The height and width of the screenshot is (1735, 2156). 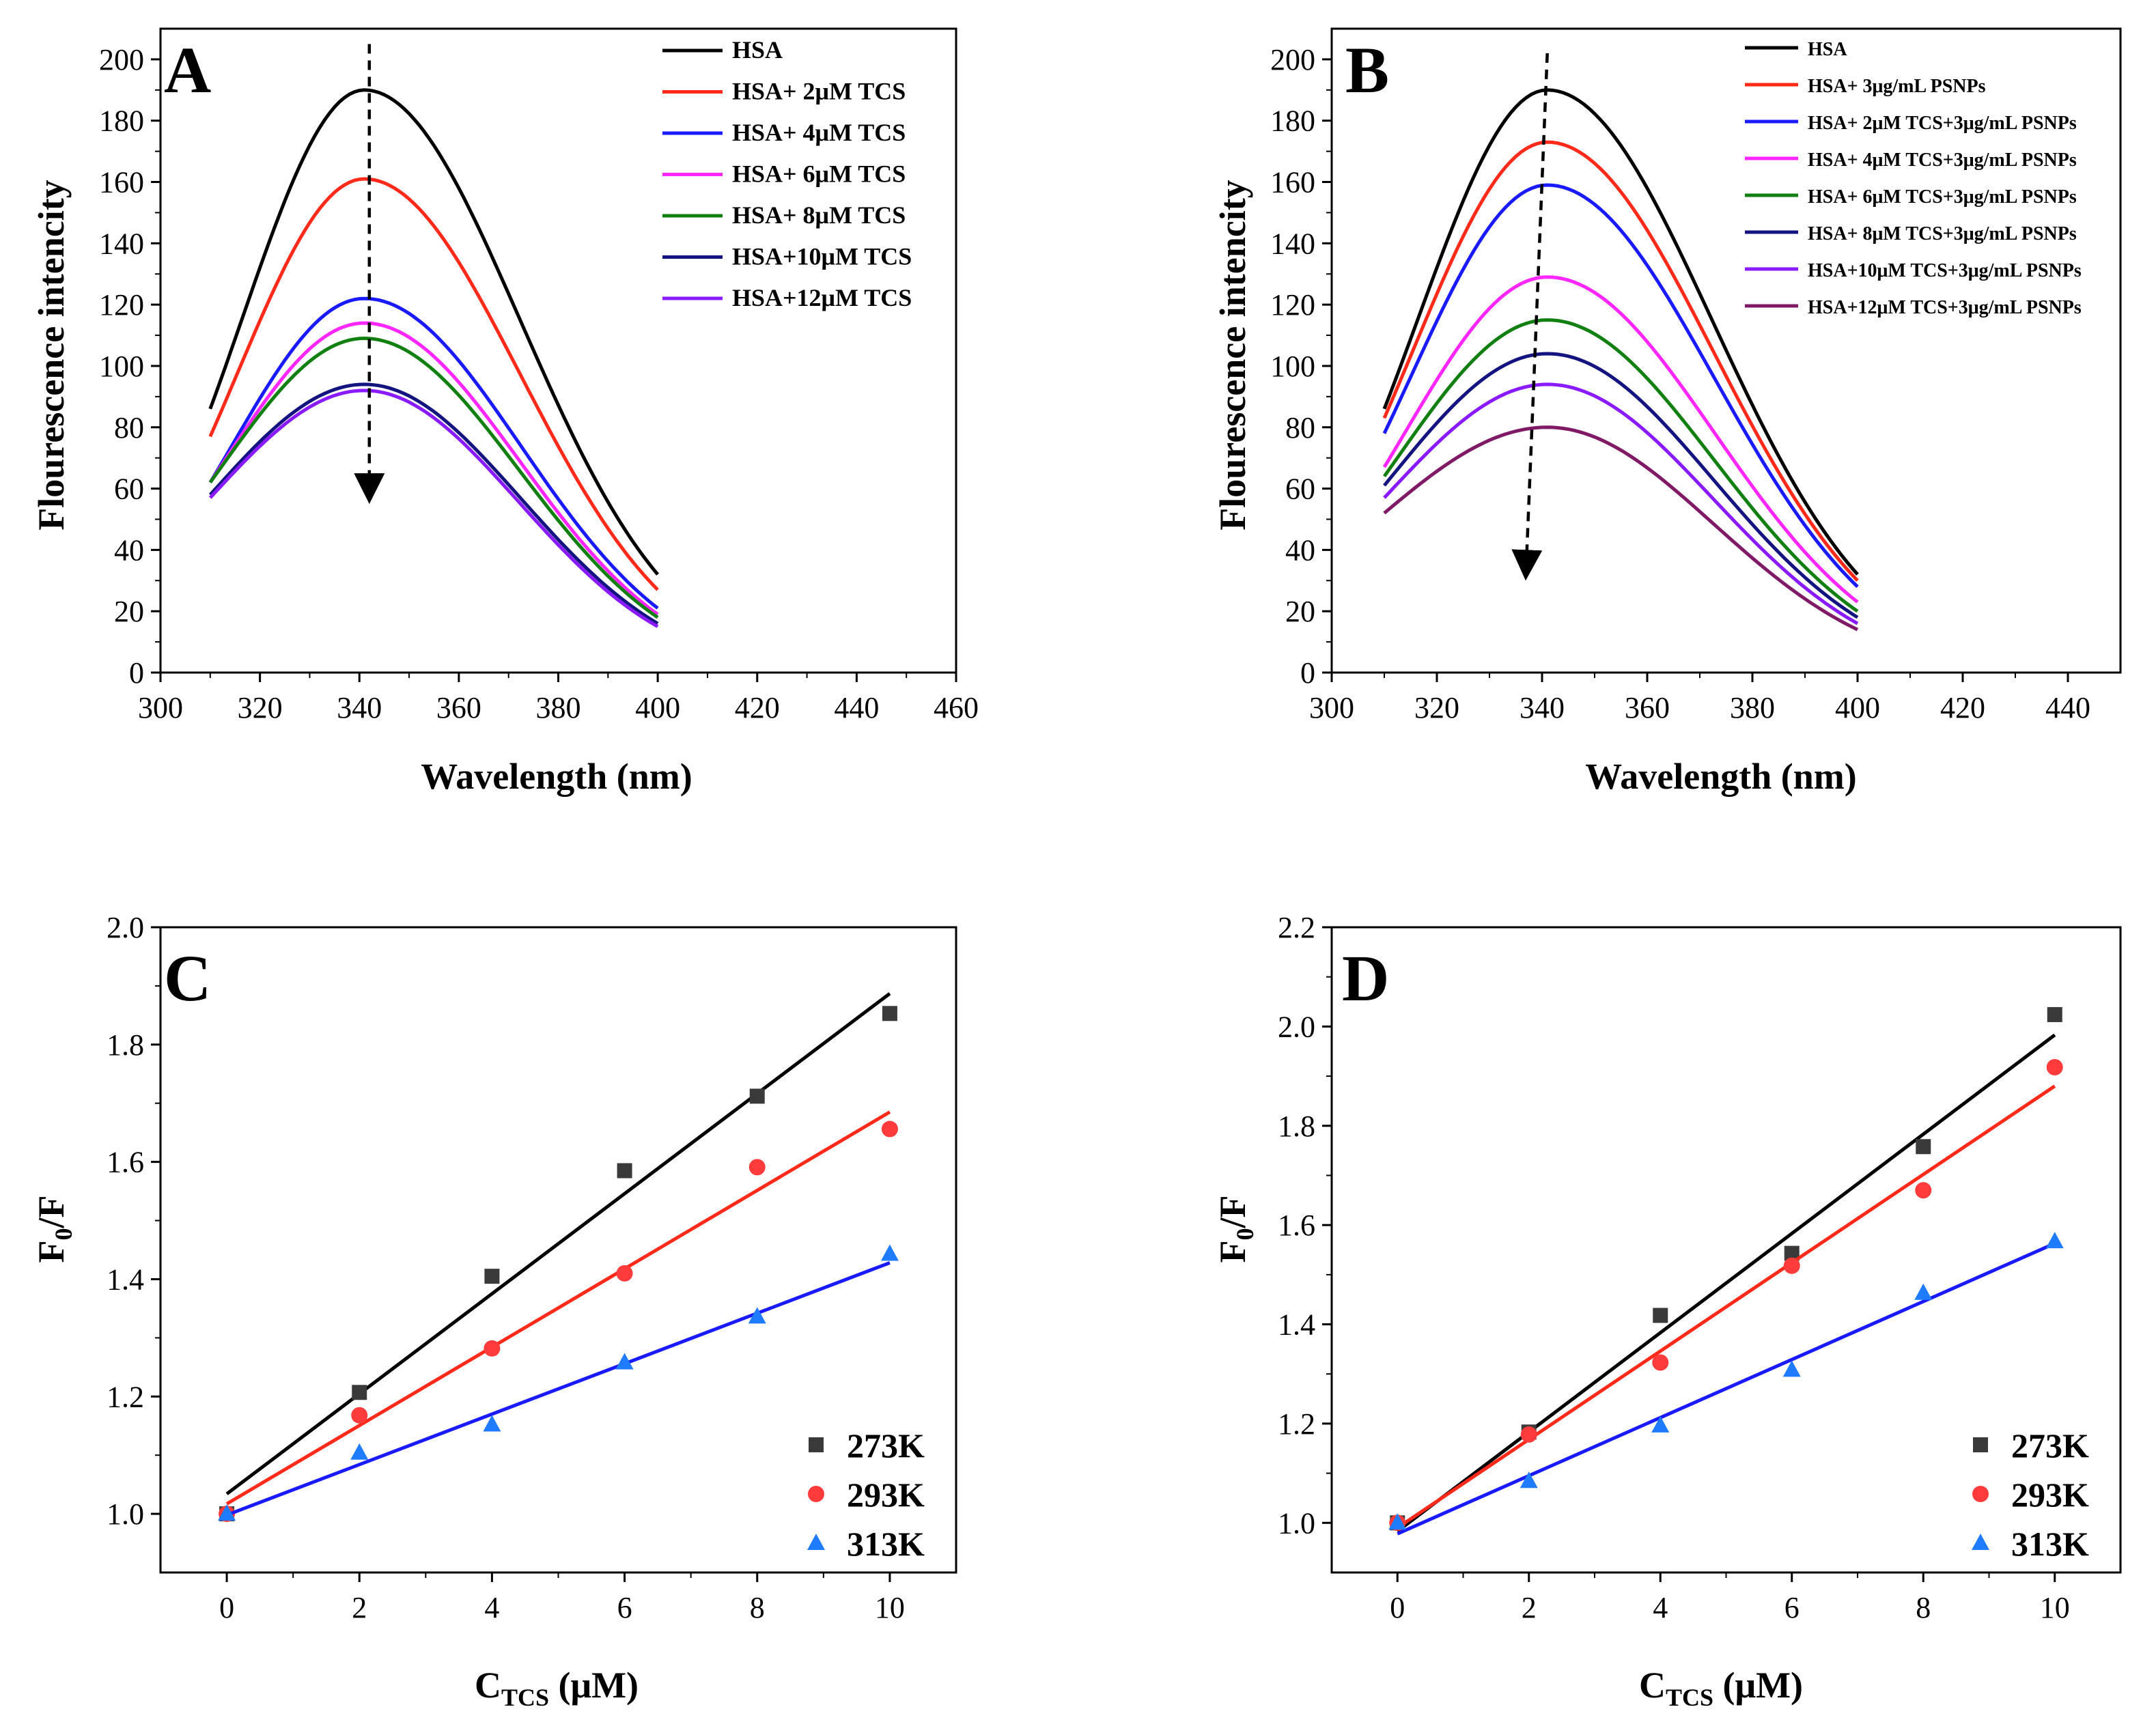 What do you see at coordinates (125, 927) in the screenshot?
I see `y-tick-label-c: 2.0` at bounding box center [125, 927].